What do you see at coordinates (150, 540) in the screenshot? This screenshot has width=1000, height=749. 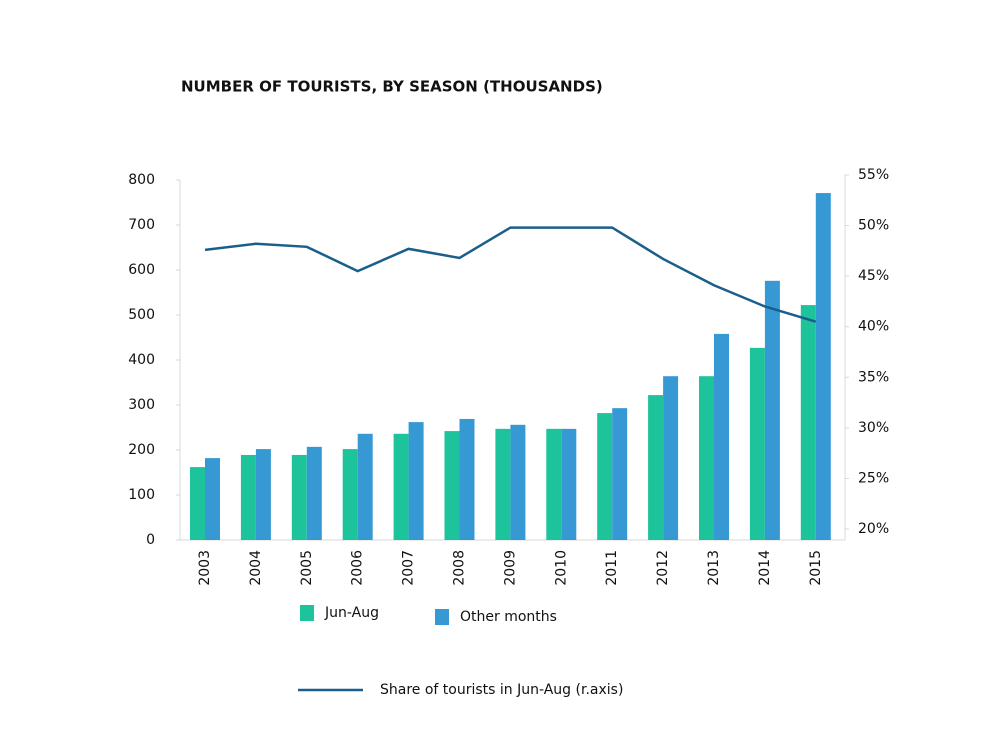 I see `y-tick-label: 0` at bounding box center [150, 540].